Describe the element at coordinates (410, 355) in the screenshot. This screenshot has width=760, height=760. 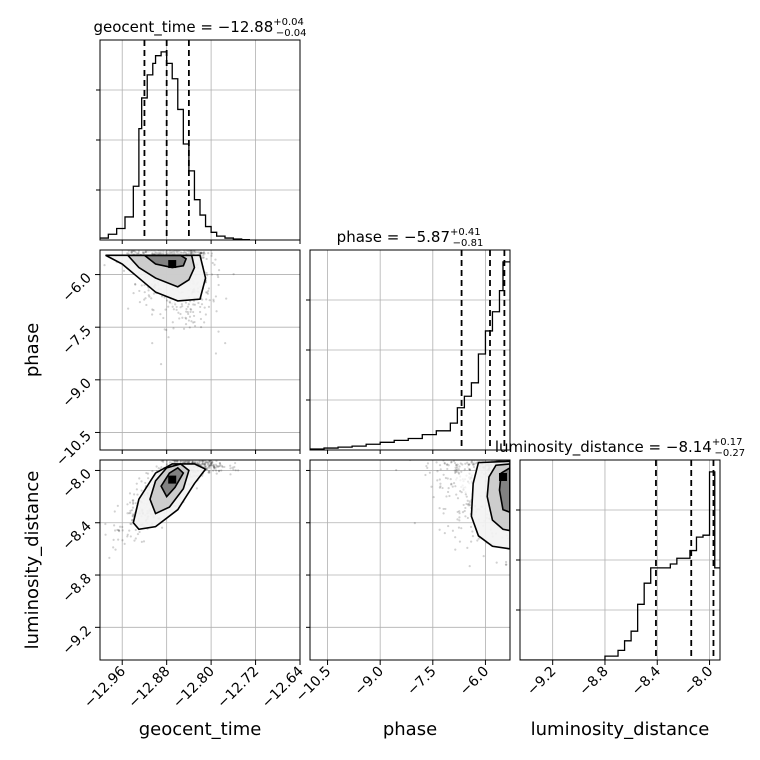
I see `hist-step-phase` at that location.